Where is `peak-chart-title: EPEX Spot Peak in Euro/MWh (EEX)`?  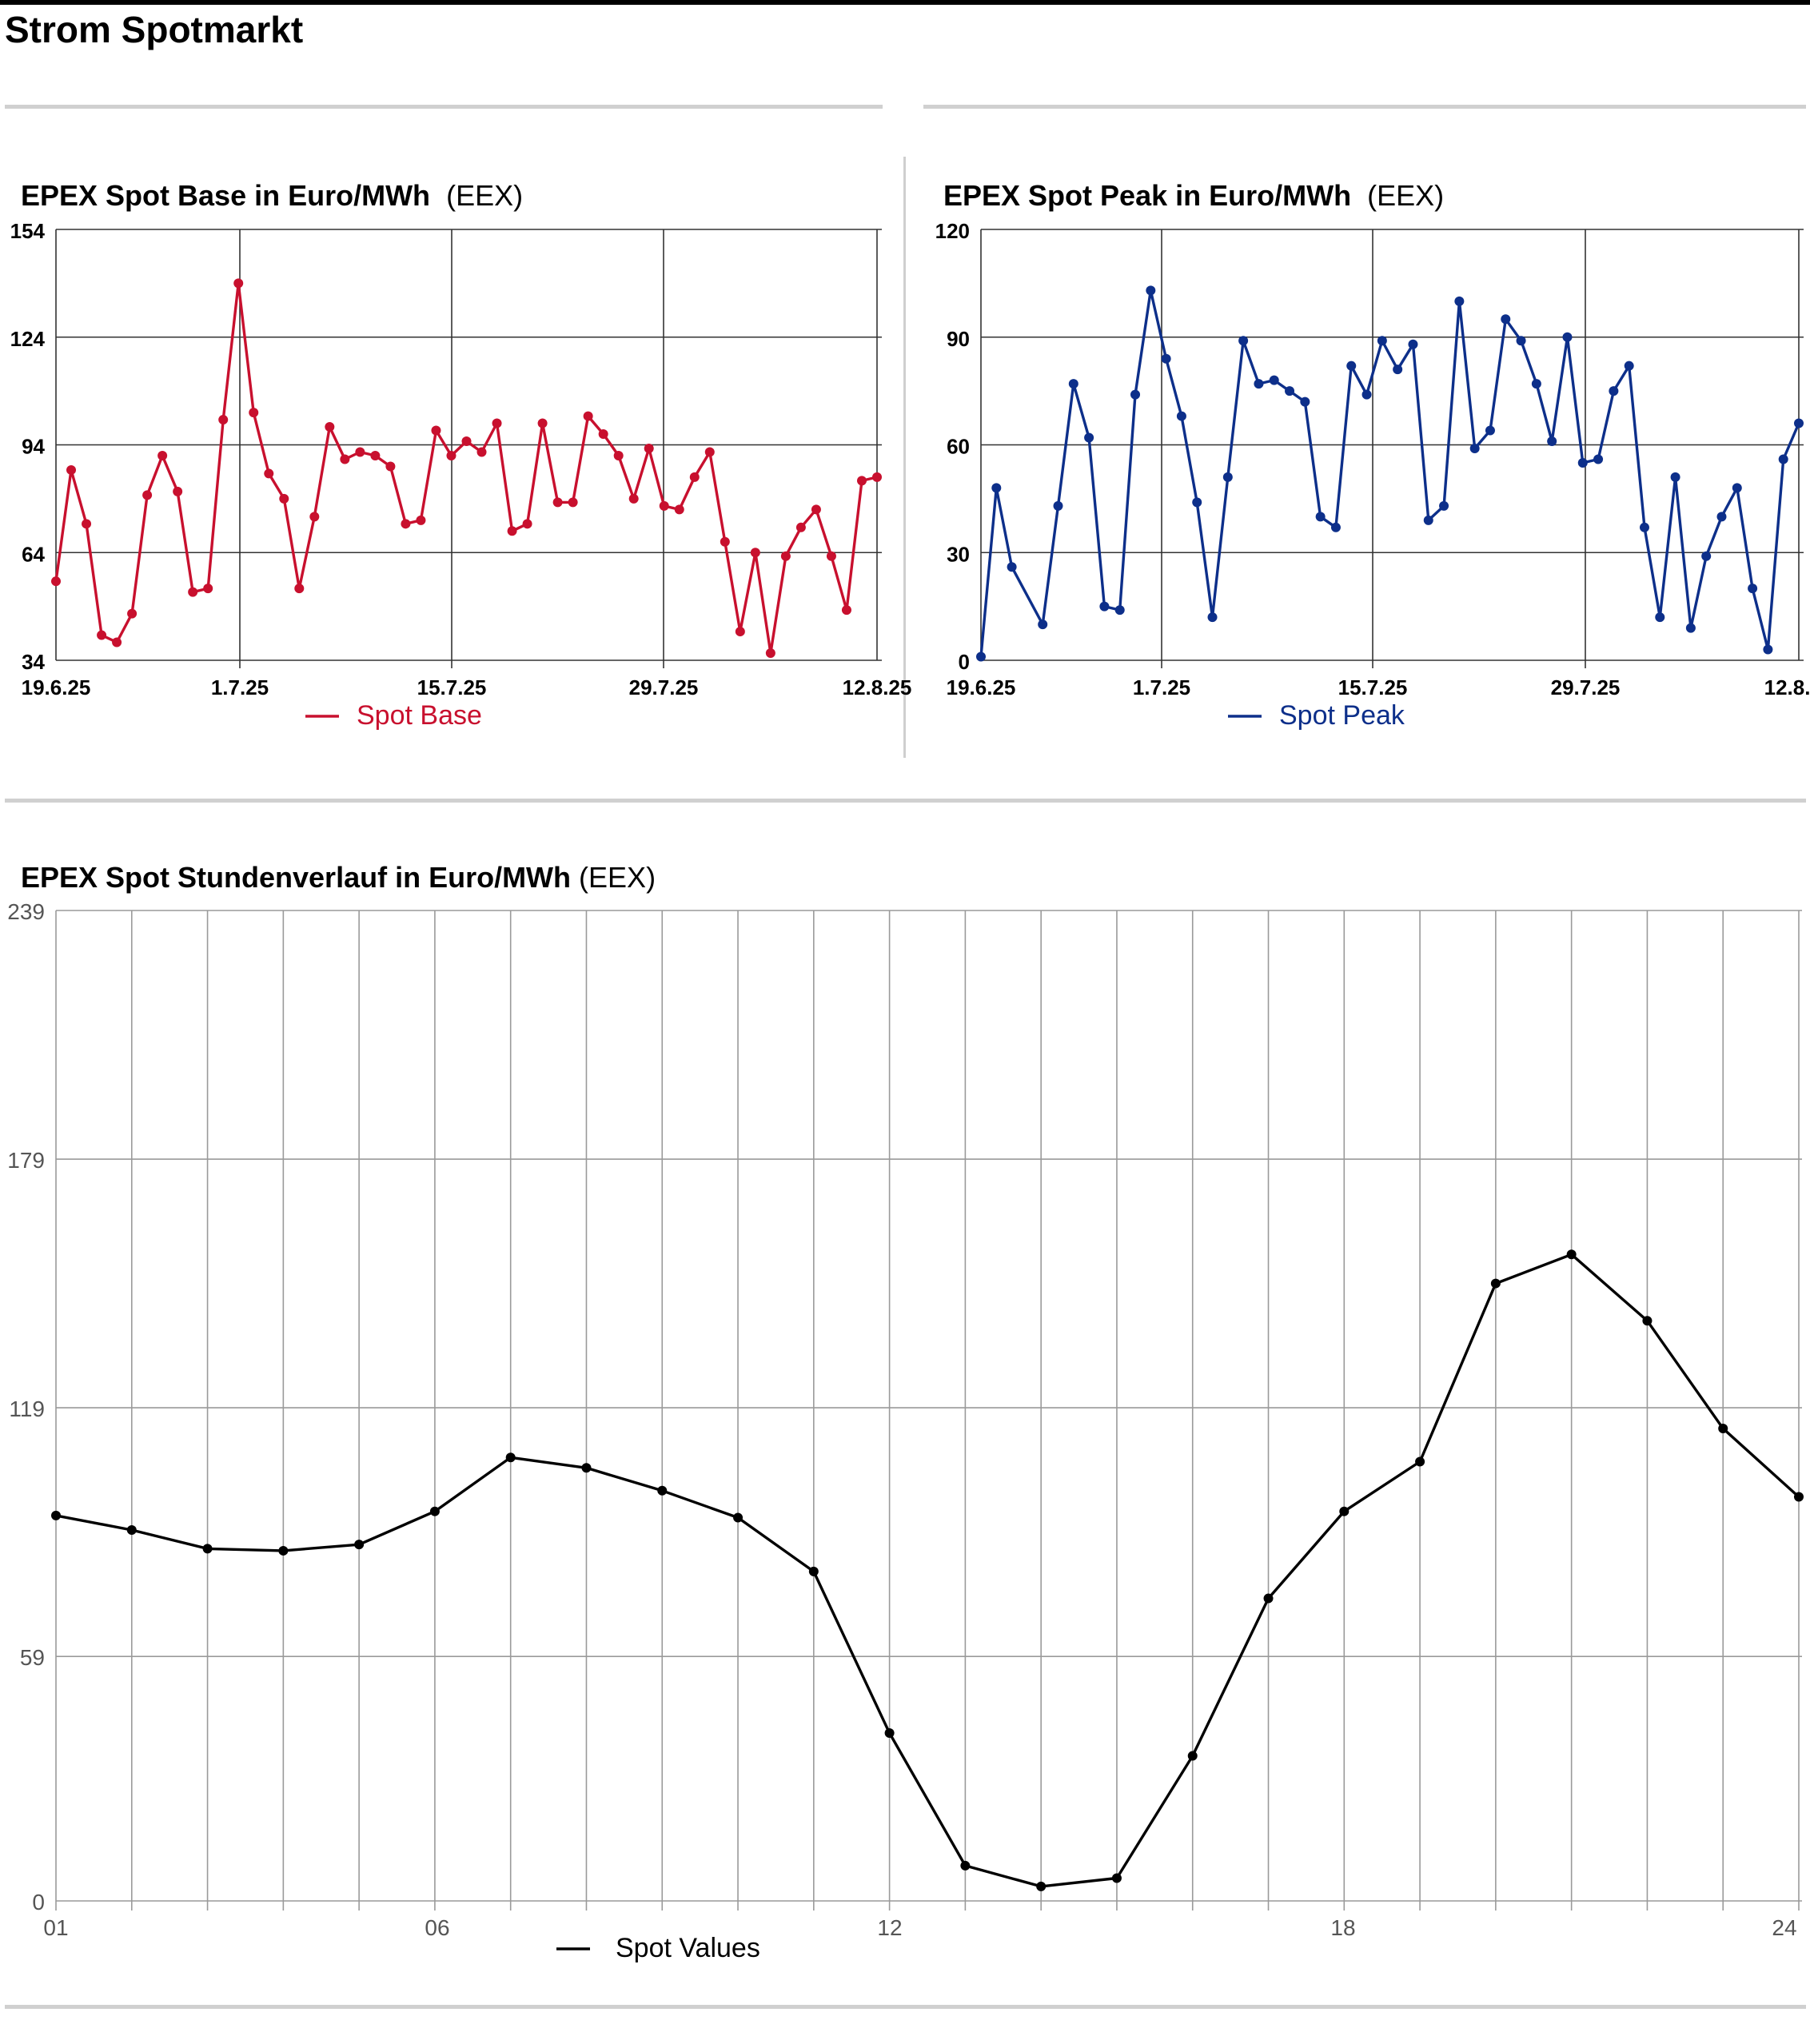 peak-chart-title: EPEX Spot Peak in Euro/MWh (EEX) is located at coordinates (1193, 196).